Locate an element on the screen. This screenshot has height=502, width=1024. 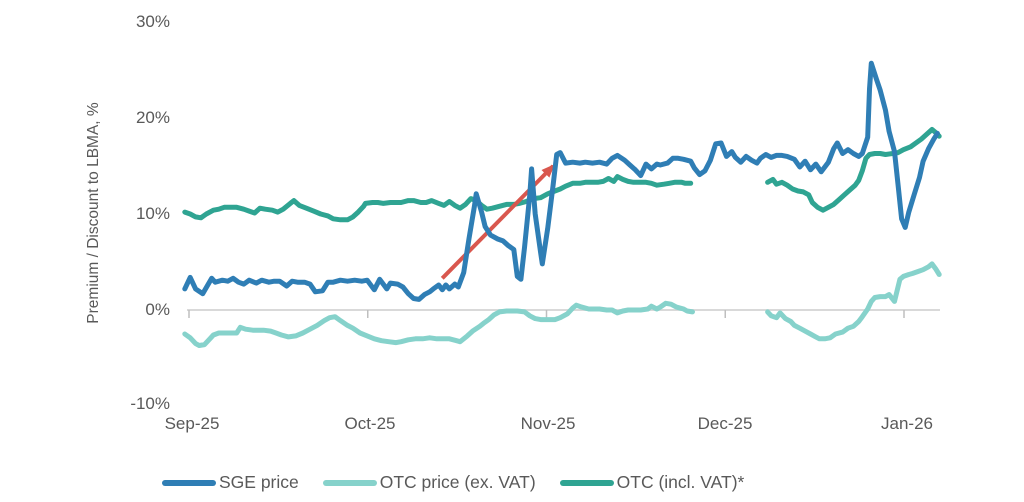
y-tick-20: 20% is located at coordinates (152, 117).